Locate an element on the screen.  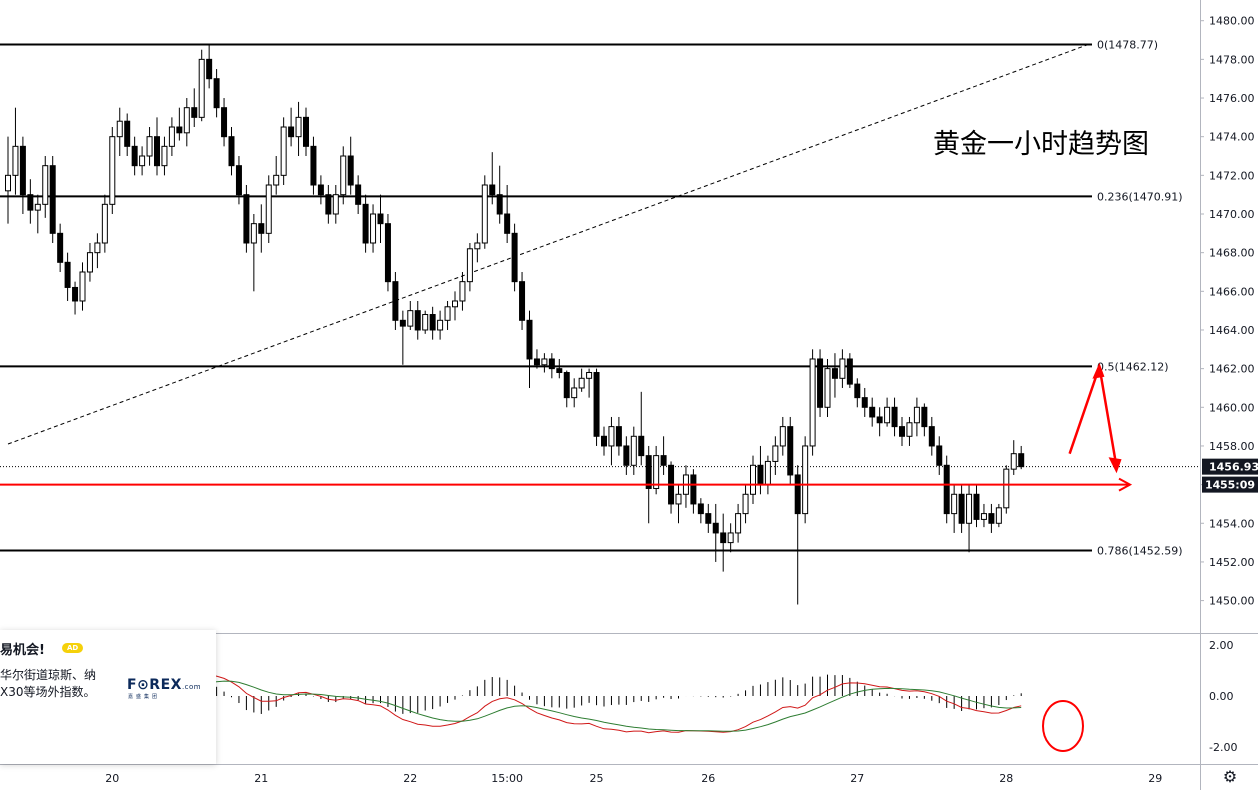
macd-tick-label: 2.00 is located at coordinates (1221, 645).